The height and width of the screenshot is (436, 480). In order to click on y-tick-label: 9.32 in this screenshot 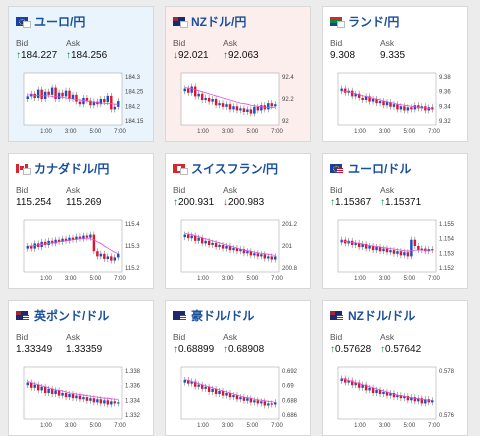, I will do `click(445, 122)`.